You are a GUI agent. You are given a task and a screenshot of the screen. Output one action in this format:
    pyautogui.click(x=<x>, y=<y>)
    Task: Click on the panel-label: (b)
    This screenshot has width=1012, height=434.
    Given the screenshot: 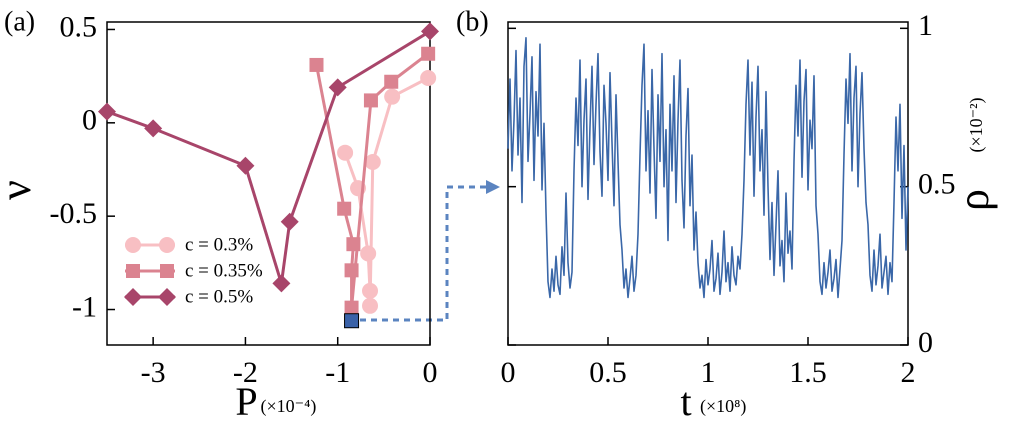 What is the action you would take?
    pyautogui.click(x=472, y=21)
    